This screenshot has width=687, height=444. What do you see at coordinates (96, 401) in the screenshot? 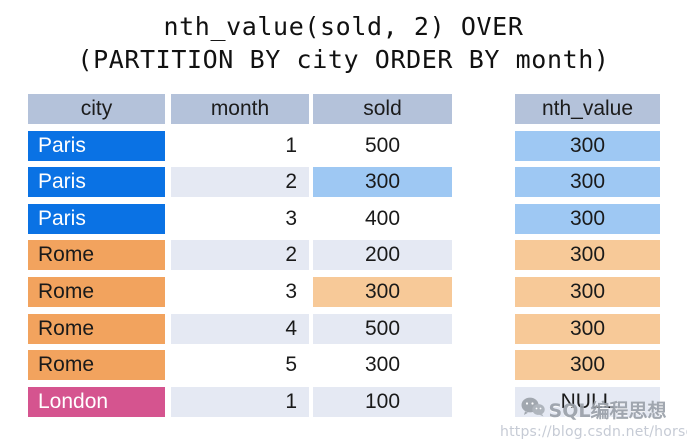
I see `cell-city: London` at bounding box center [96, 401].